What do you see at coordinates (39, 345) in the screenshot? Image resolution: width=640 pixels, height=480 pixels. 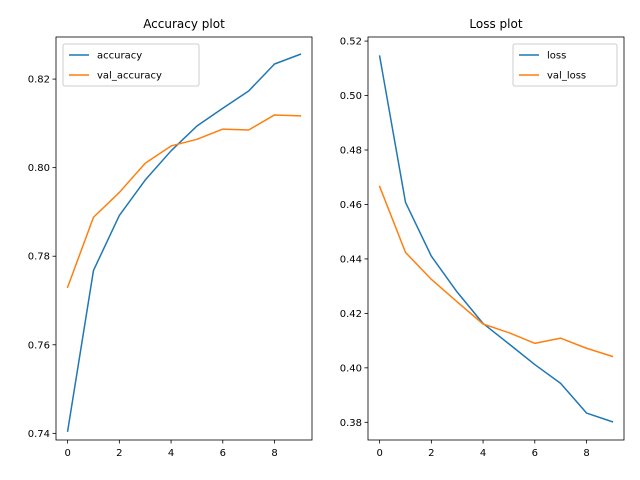 I see `y-tick-label: 0.76` at bounding box center [39, 345].